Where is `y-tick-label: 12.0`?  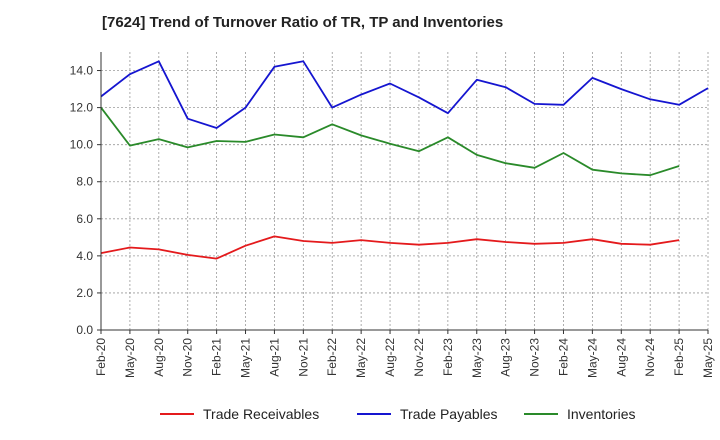 y-tick-label: 12.0 is located at coordinates (82, 108).